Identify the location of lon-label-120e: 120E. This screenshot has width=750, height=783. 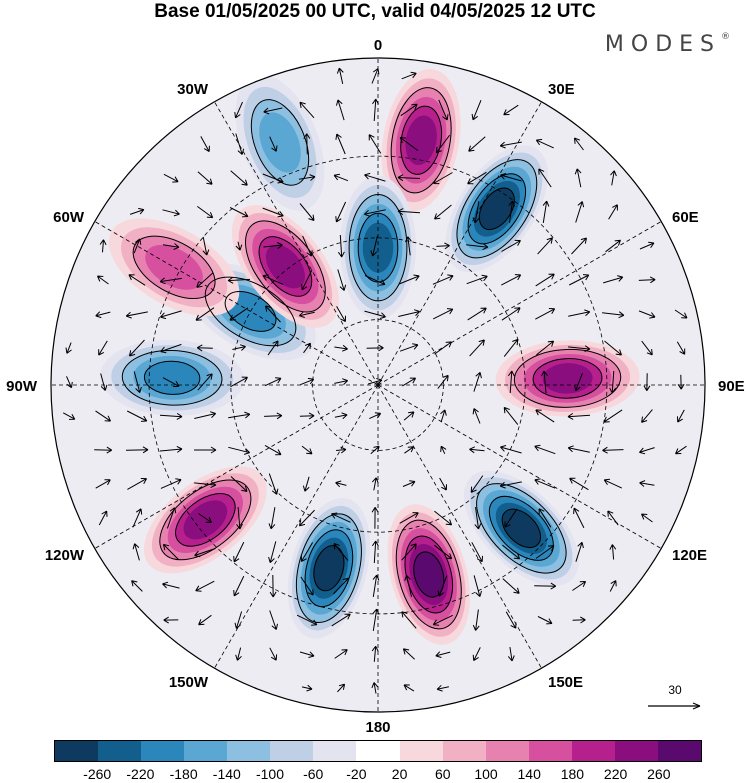
(689, 555).